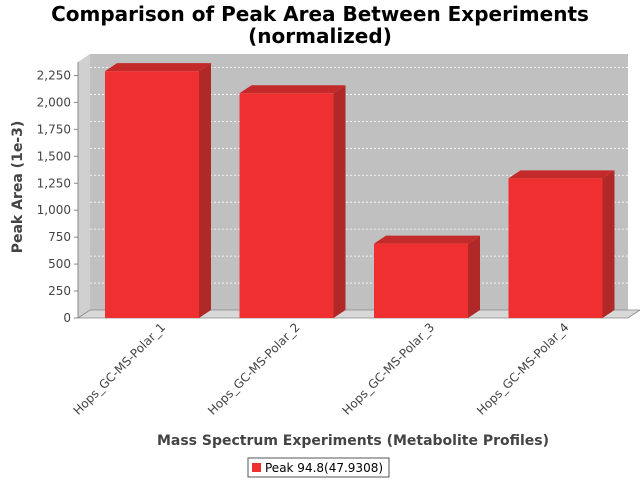  What do you see at coordinates (59, 291) in the screenshot?
I see `y-tick-label: 250` at bounding box center [59, 291].